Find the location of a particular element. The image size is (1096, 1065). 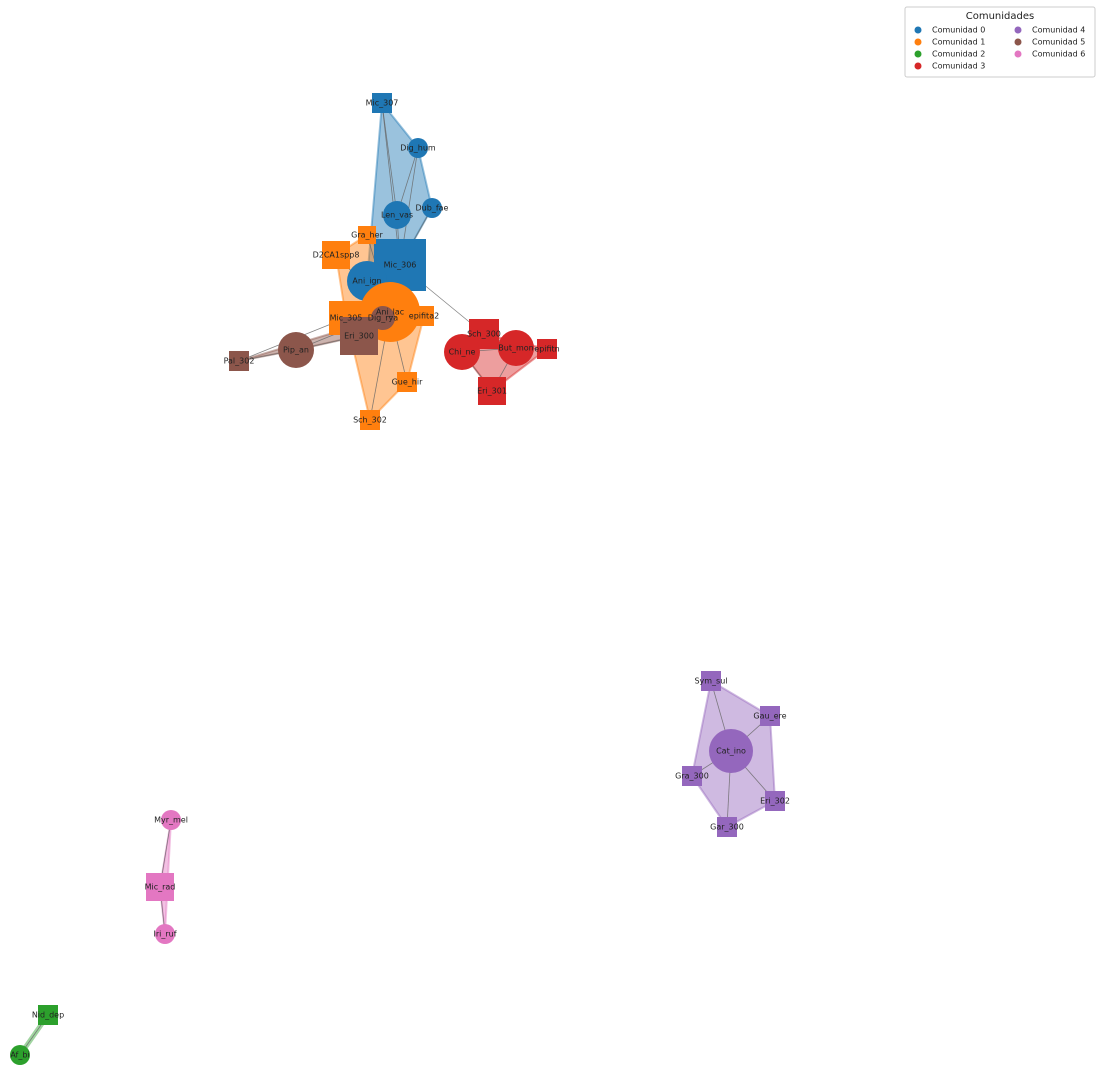

node-label: Mic_305 is located at coordinates (346, 318).